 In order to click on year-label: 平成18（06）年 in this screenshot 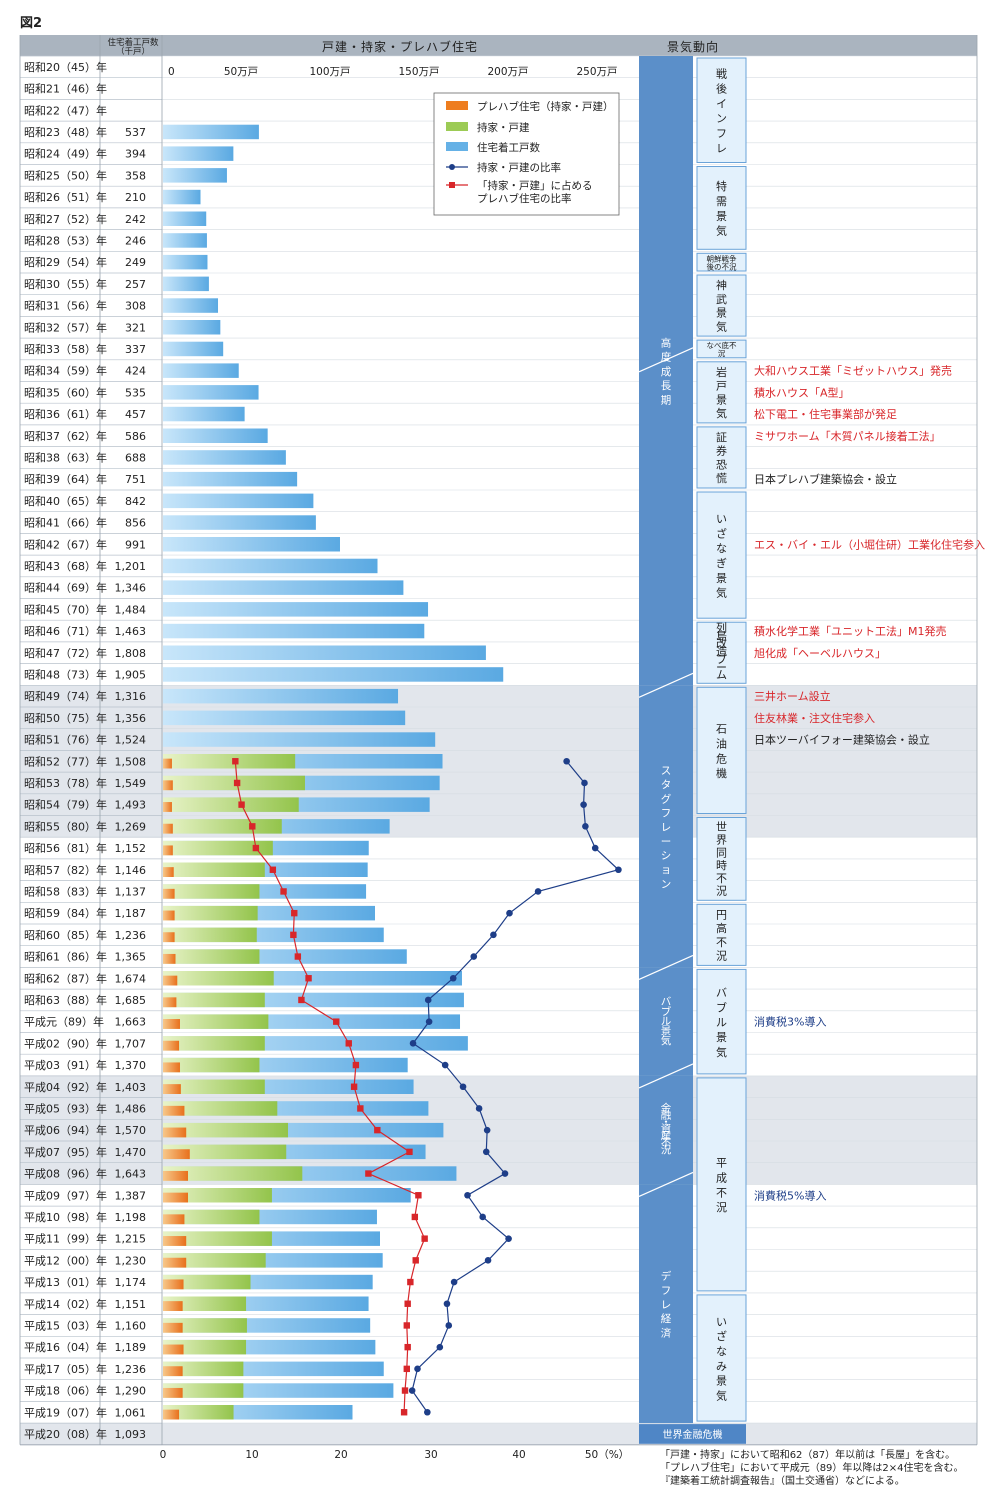, I will do `click(65, 1391)`.